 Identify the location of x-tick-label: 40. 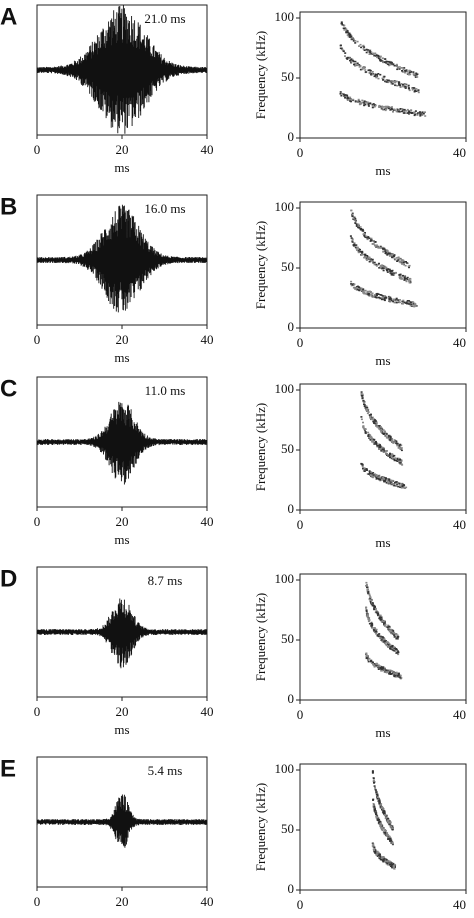
(459, 524).